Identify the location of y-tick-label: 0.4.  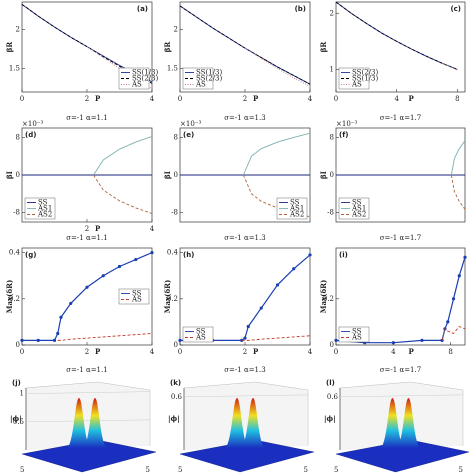
(173, 253).